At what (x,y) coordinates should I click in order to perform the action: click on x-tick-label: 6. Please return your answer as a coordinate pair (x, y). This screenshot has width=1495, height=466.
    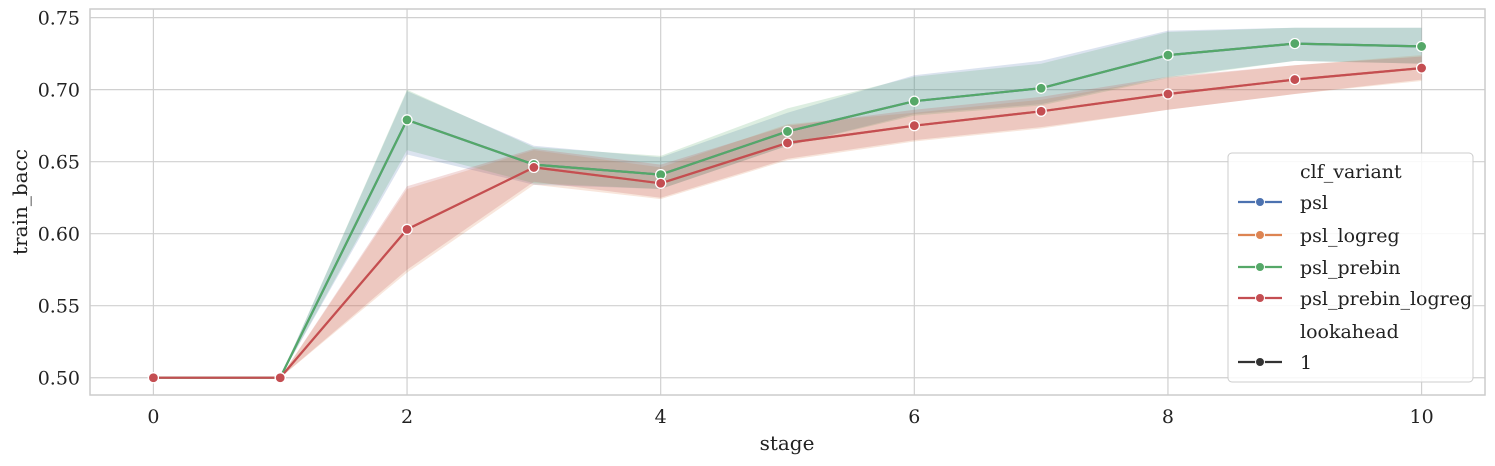
    Looking at the image, I should click on (914, 417).